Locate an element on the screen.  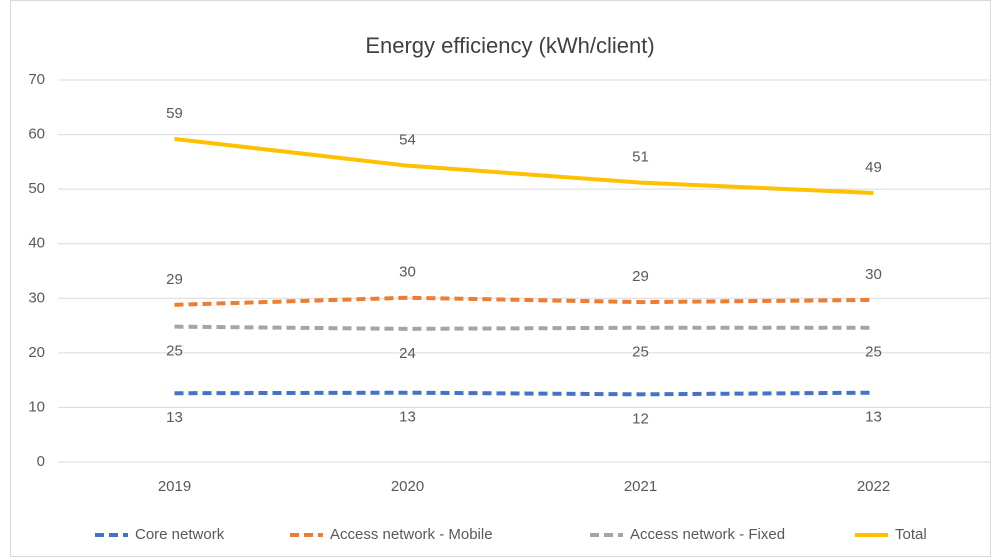
data-label: 51 is located at coordinates (640, 157).